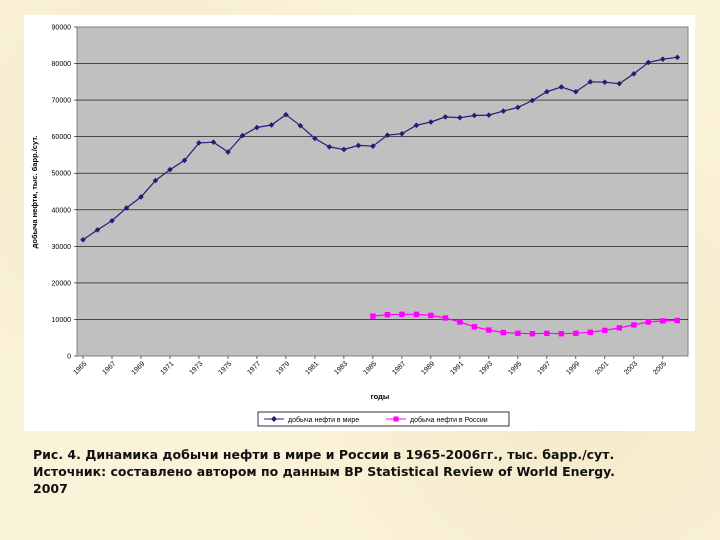 The height and width of the screenshot is (540, 720). Describe the element at coordinates (283, 368) in the screenshot. I see `x-tick-label: 1979` at that location.